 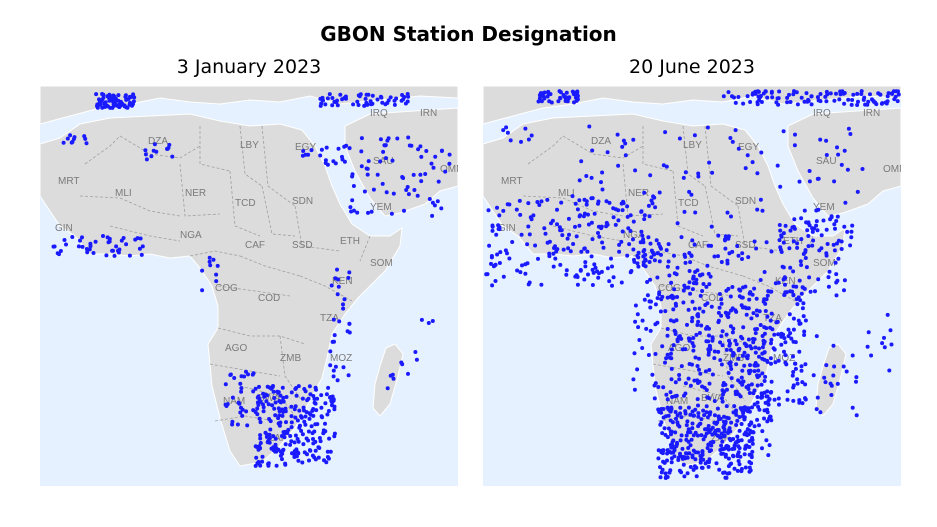 What do you see at coordinates (449, 169) in the screenshot?
I see `country-label: OMN` at bounding box center [449, 169].